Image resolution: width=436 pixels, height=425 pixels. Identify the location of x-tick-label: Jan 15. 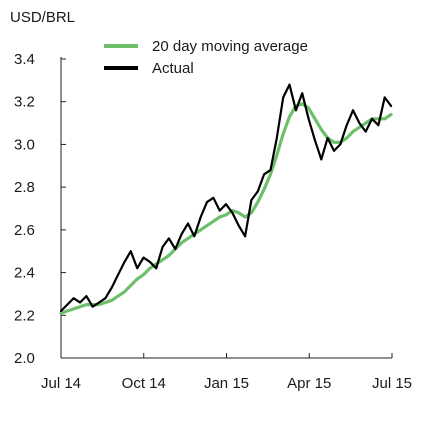
(226, 383).